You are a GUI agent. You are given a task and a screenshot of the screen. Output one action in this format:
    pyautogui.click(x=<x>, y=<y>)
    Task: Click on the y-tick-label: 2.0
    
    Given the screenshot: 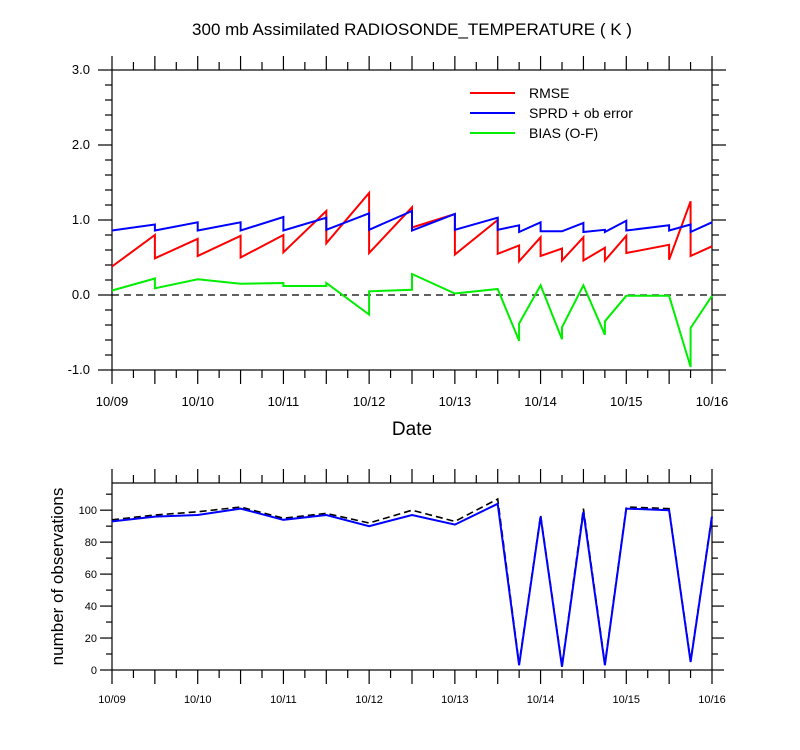 What is the action you would take?
    pyautogui.click(x=81, y=144)
    